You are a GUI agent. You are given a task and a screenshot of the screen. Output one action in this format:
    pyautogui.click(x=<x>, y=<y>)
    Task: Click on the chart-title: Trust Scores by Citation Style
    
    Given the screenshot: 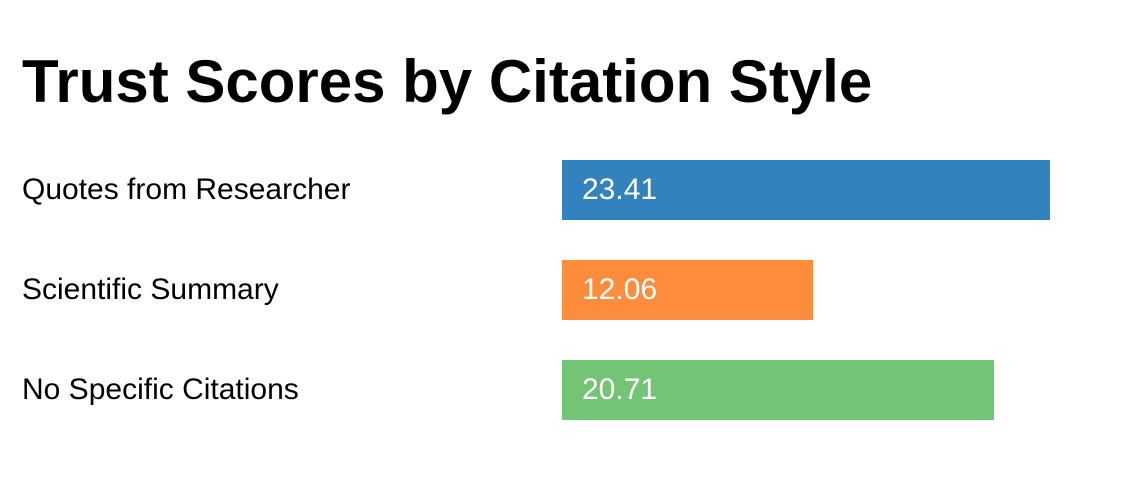 What is the action you would take?
    pyautogui.click(x=447, y=81)
    